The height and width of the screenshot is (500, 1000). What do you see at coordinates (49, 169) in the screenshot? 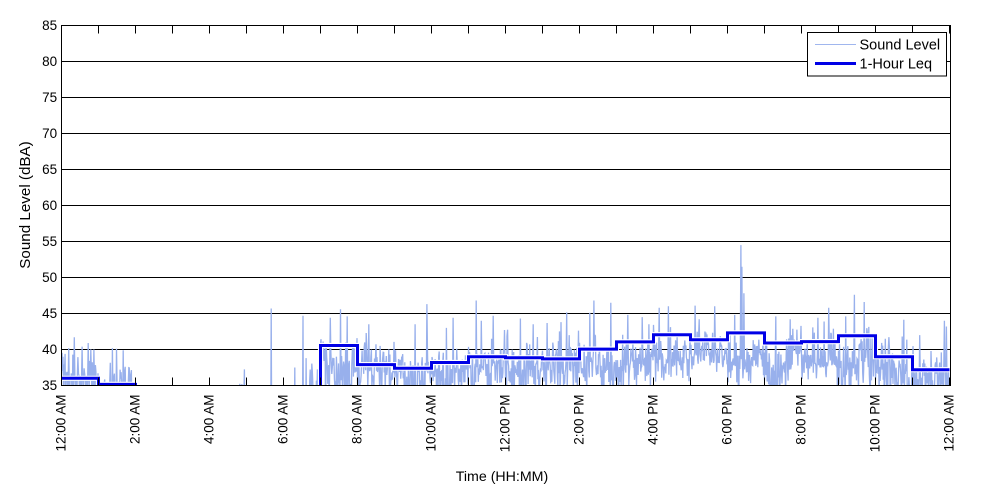
I see `svg-text: 65` at bounding box center [49, 169].